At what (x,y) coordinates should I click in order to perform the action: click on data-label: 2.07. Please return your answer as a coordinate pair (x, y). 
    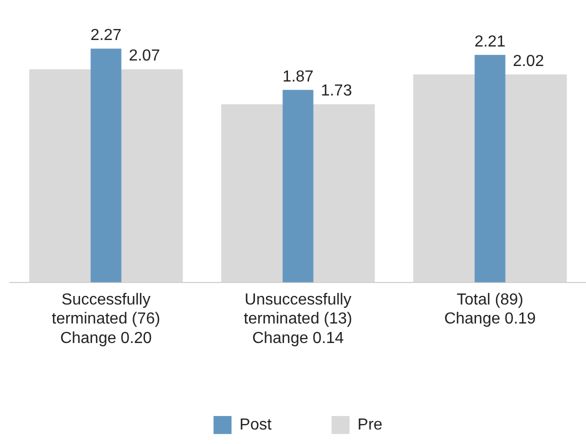
    Looking at the image, I should click on (144, 56).